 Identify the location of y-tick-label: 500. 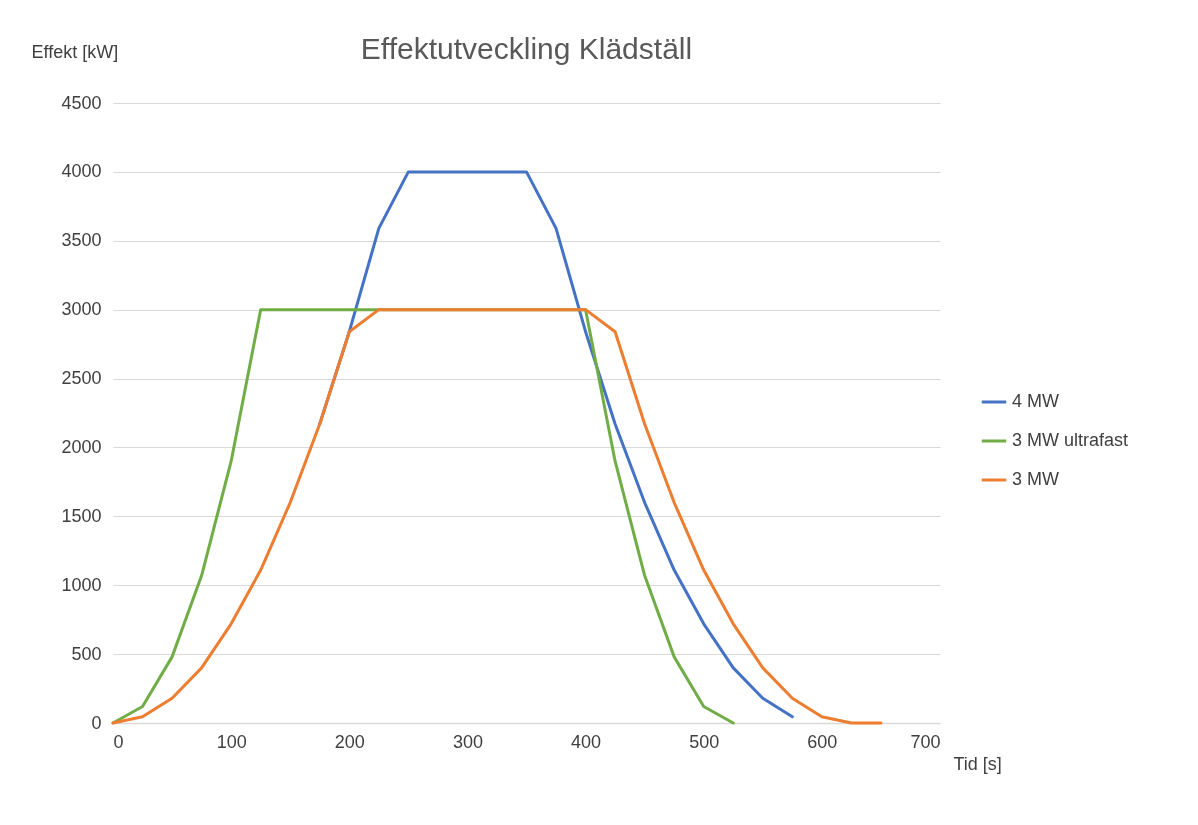
(86, 653).